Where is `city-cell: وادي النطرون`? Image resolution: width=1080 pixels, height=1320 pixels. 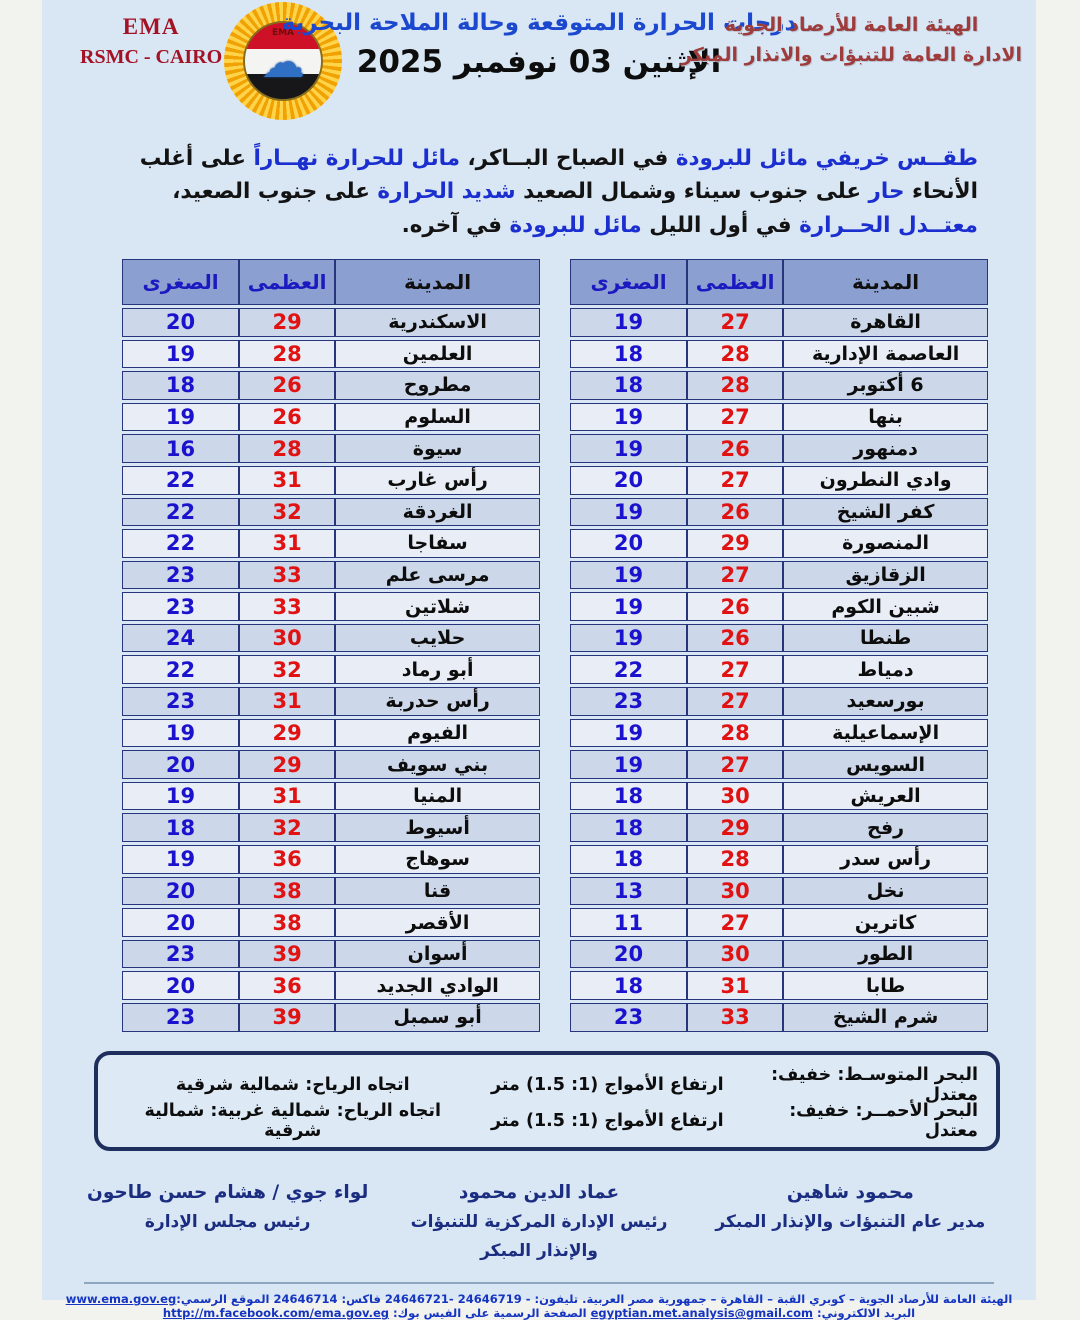
city-cell: وادي النطرون is located at coordinates (885, 480).